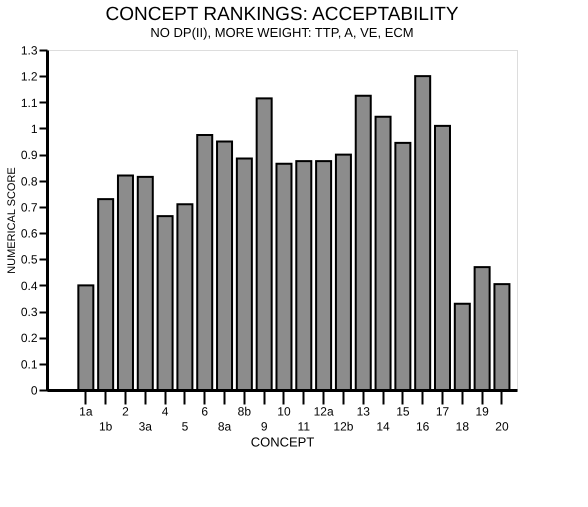 The height and width of the screenshot is (507, 588). What do you see at coordinates (383, 427) in the screenshot?
I see `x-tick-label: 14` at bounding box center [383, 427].